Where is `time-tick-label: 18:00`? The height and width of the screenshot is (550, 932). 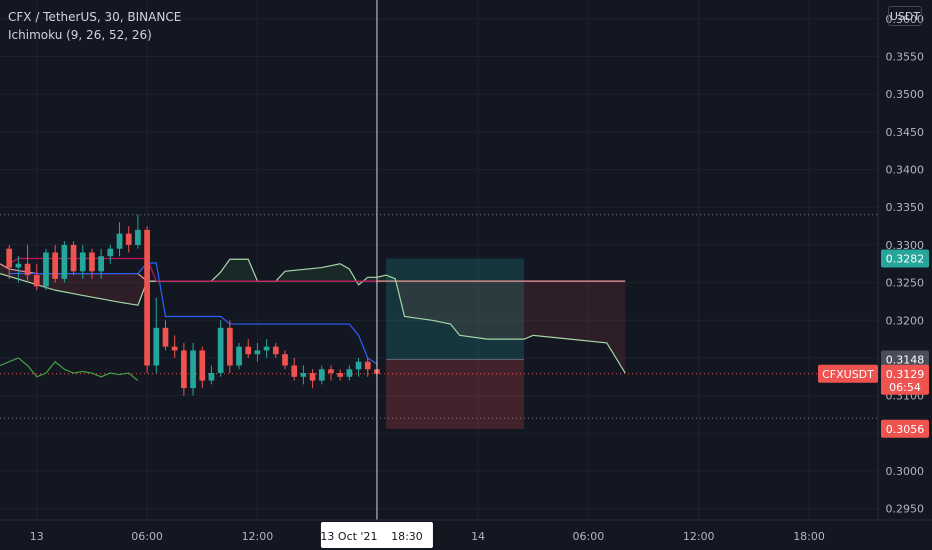
time-tick-label: 18:00 is located at coordinates (809, 536).